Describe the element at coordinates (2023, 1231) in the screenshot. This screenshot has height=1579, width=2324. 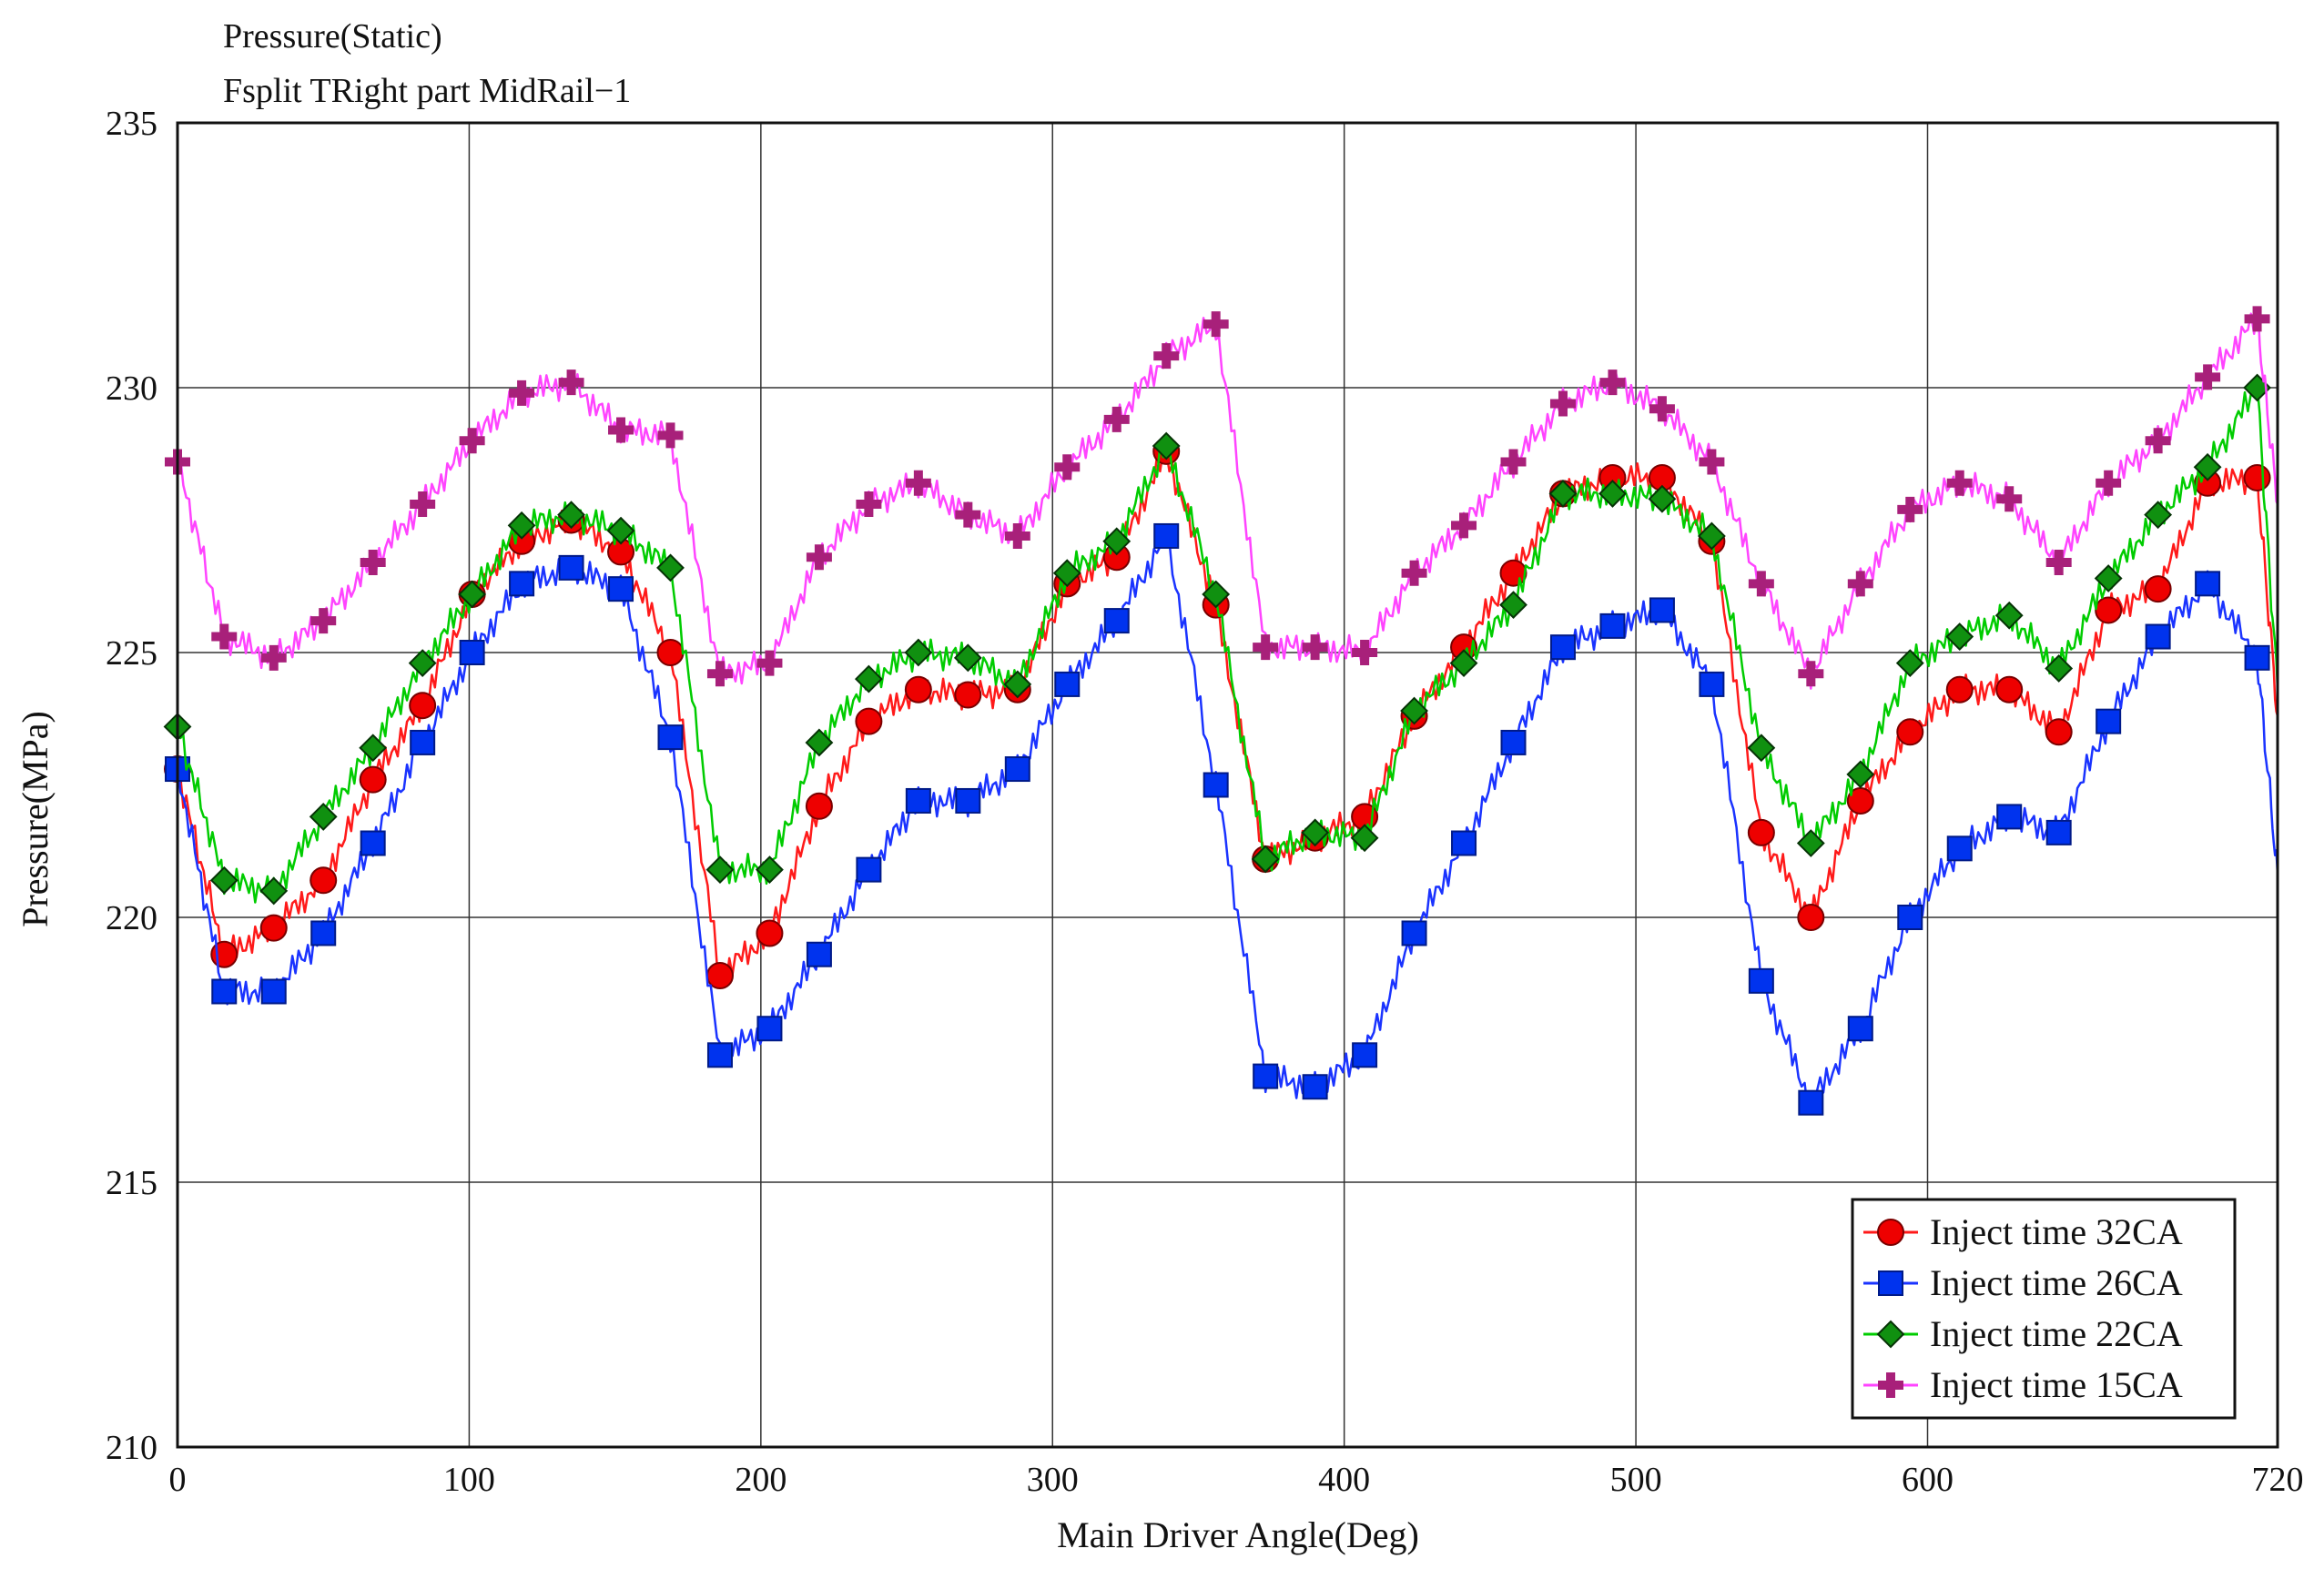
I see `legend-item: Inject time 32CA` at that location.